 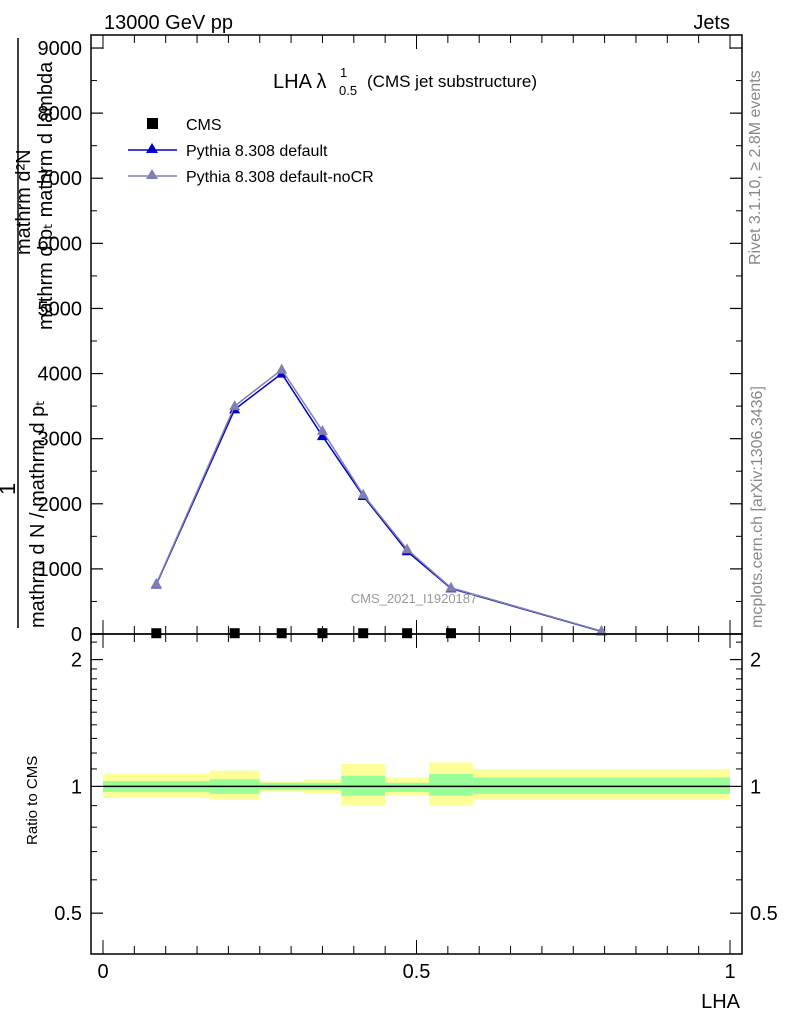 I want to click on ylabel-numerator-top: mathrm d²N, so click(x=24, y=202).